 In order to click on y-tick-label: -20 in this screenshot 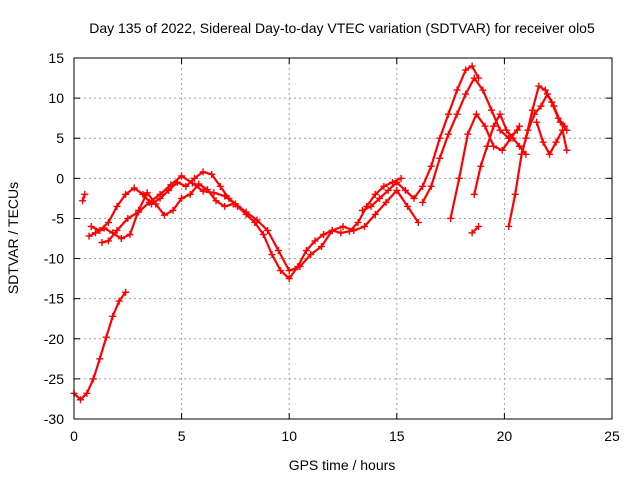, I will do `click(54, 339)`.